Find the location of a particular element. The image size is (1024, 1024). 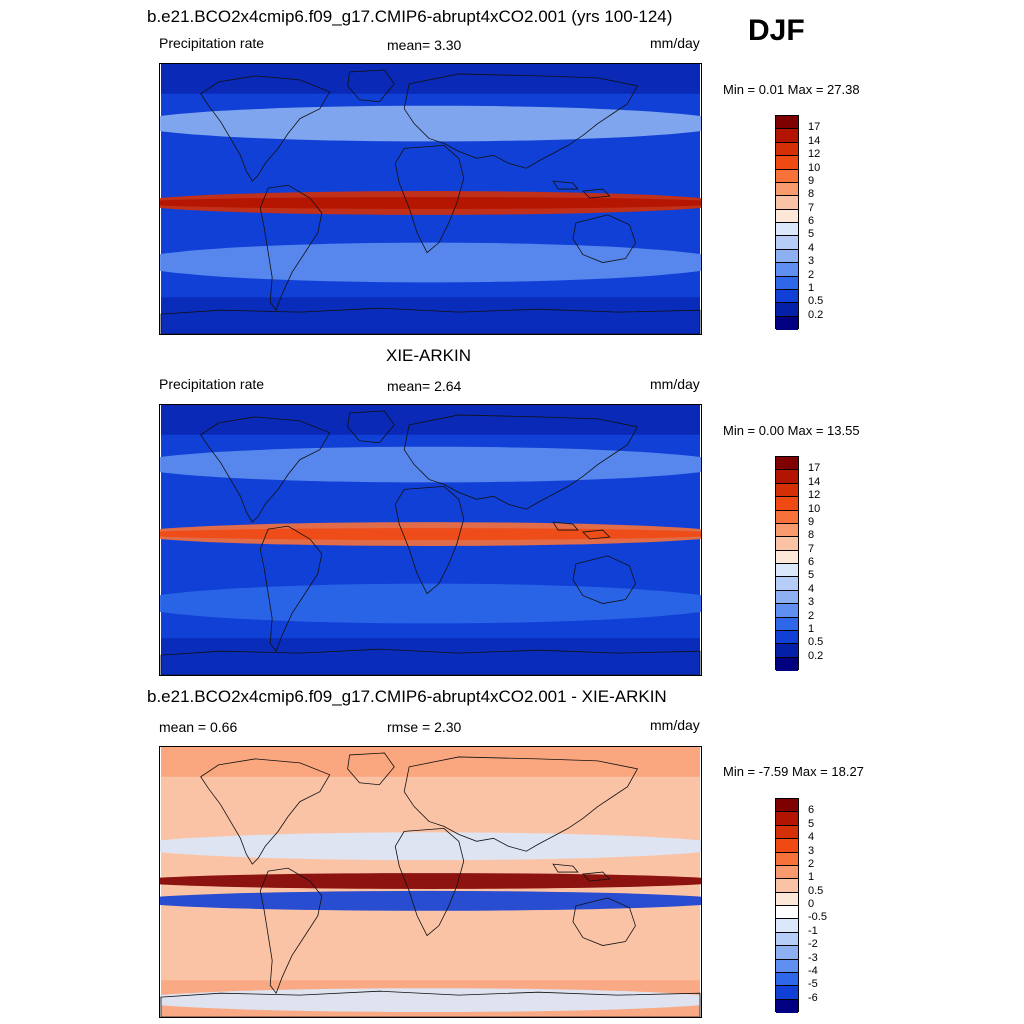

colorbar-tick-label: 3 is located at coordinates (811, 602).